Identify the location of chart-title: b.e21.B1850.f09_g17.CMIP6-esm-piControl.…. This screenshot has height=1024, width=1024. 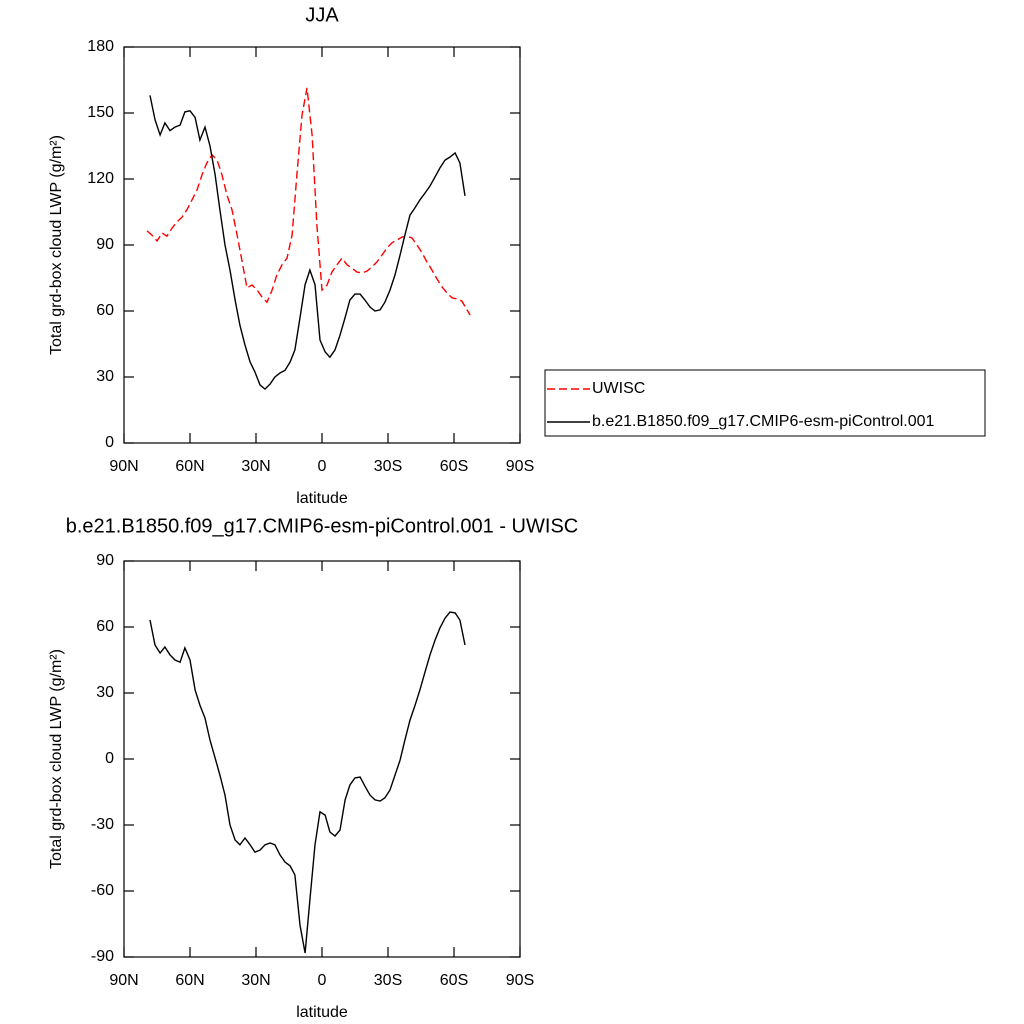
(322, 526).